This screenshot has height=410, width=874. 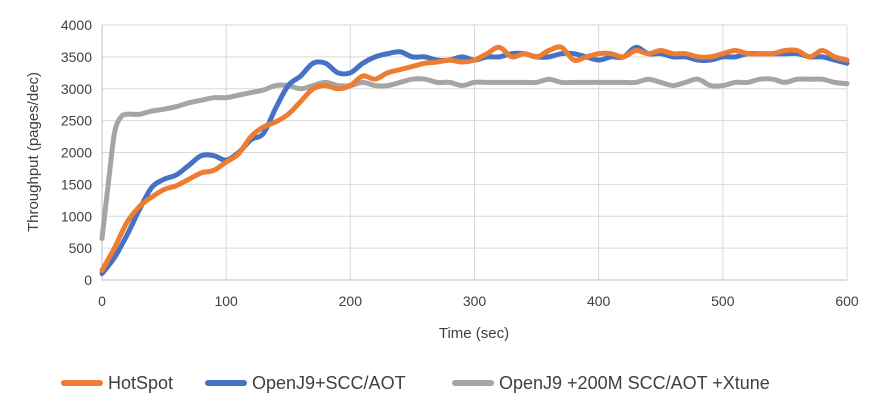 I want to click on y-tick-label: 2000, so click(x=76, y=153).